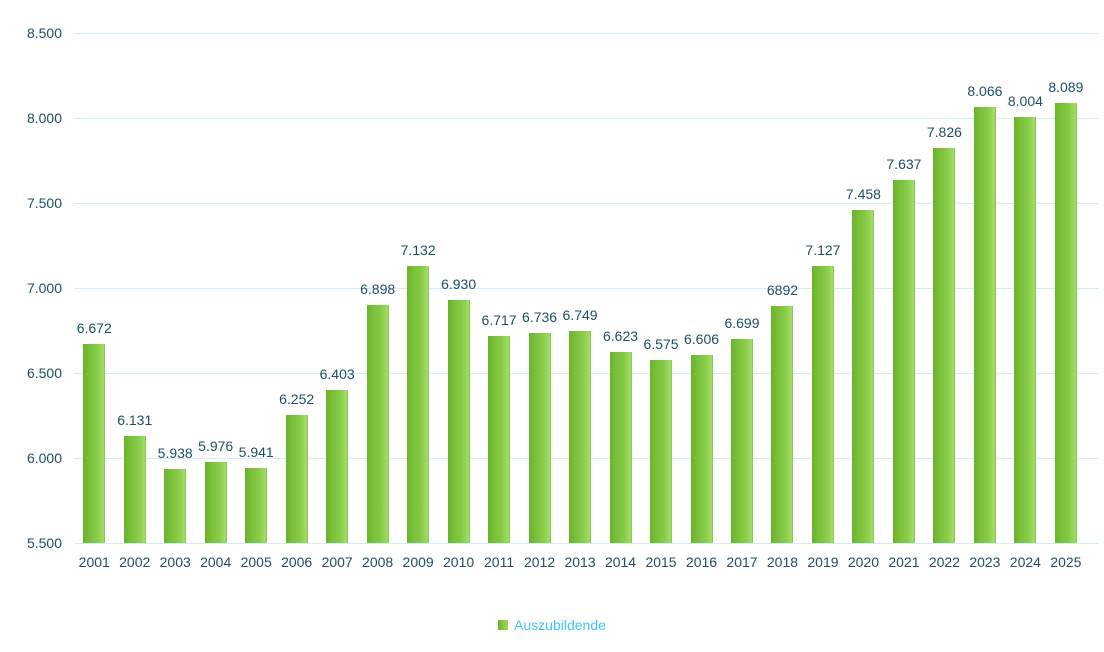 Image resolution: width=1104 pixels, height=652 pixels. I want to click on x-axis-tick-label: 2020, so click(863, 562).